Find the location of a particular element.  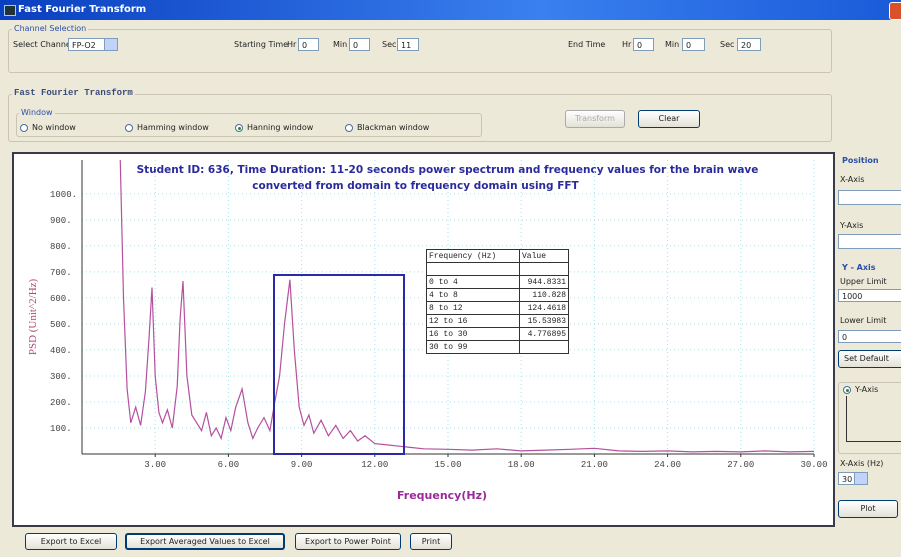

end-sec: 20 is located at coordinates (749, 44).